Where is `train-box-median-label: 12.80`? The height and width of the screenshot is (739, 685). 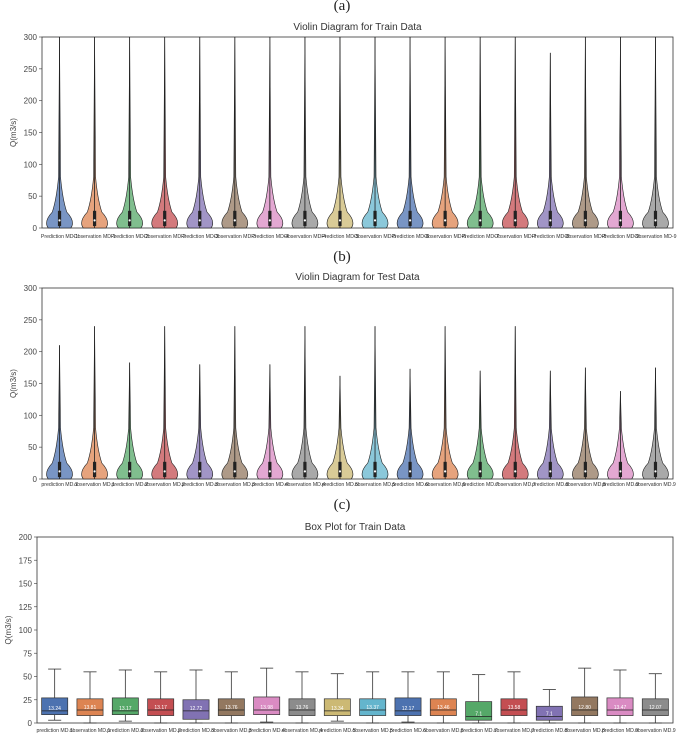
train-box-median-label: 12.80 is located at coordinates (584, 708).